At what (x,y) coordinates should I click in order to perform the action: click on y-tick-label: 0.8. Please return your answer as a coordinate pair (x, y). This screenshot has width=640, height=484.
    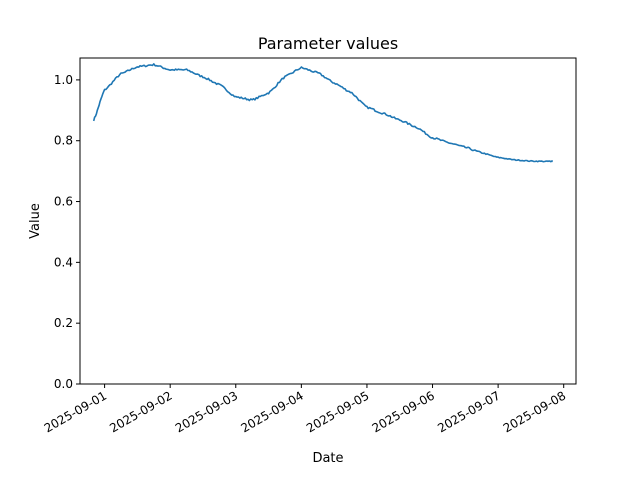
    Looking at the image, I should click on (63, 141).